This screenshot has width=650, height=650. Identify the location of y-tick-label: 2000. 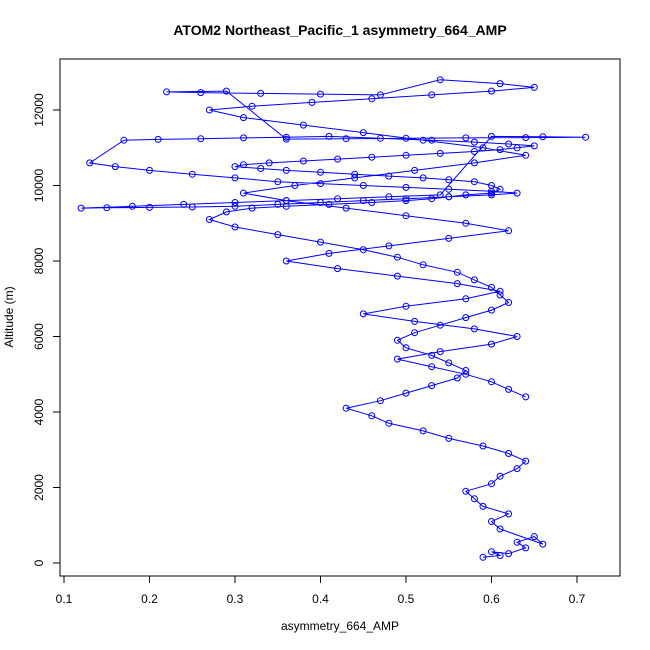
(39, 487).